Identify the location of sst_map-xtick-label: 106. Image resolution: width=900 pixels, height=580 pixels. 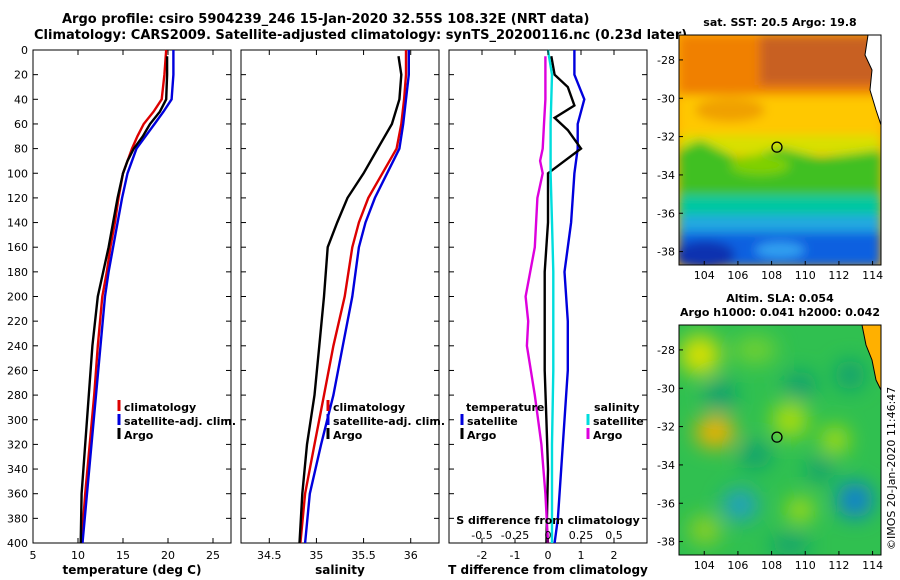
(737, 275).